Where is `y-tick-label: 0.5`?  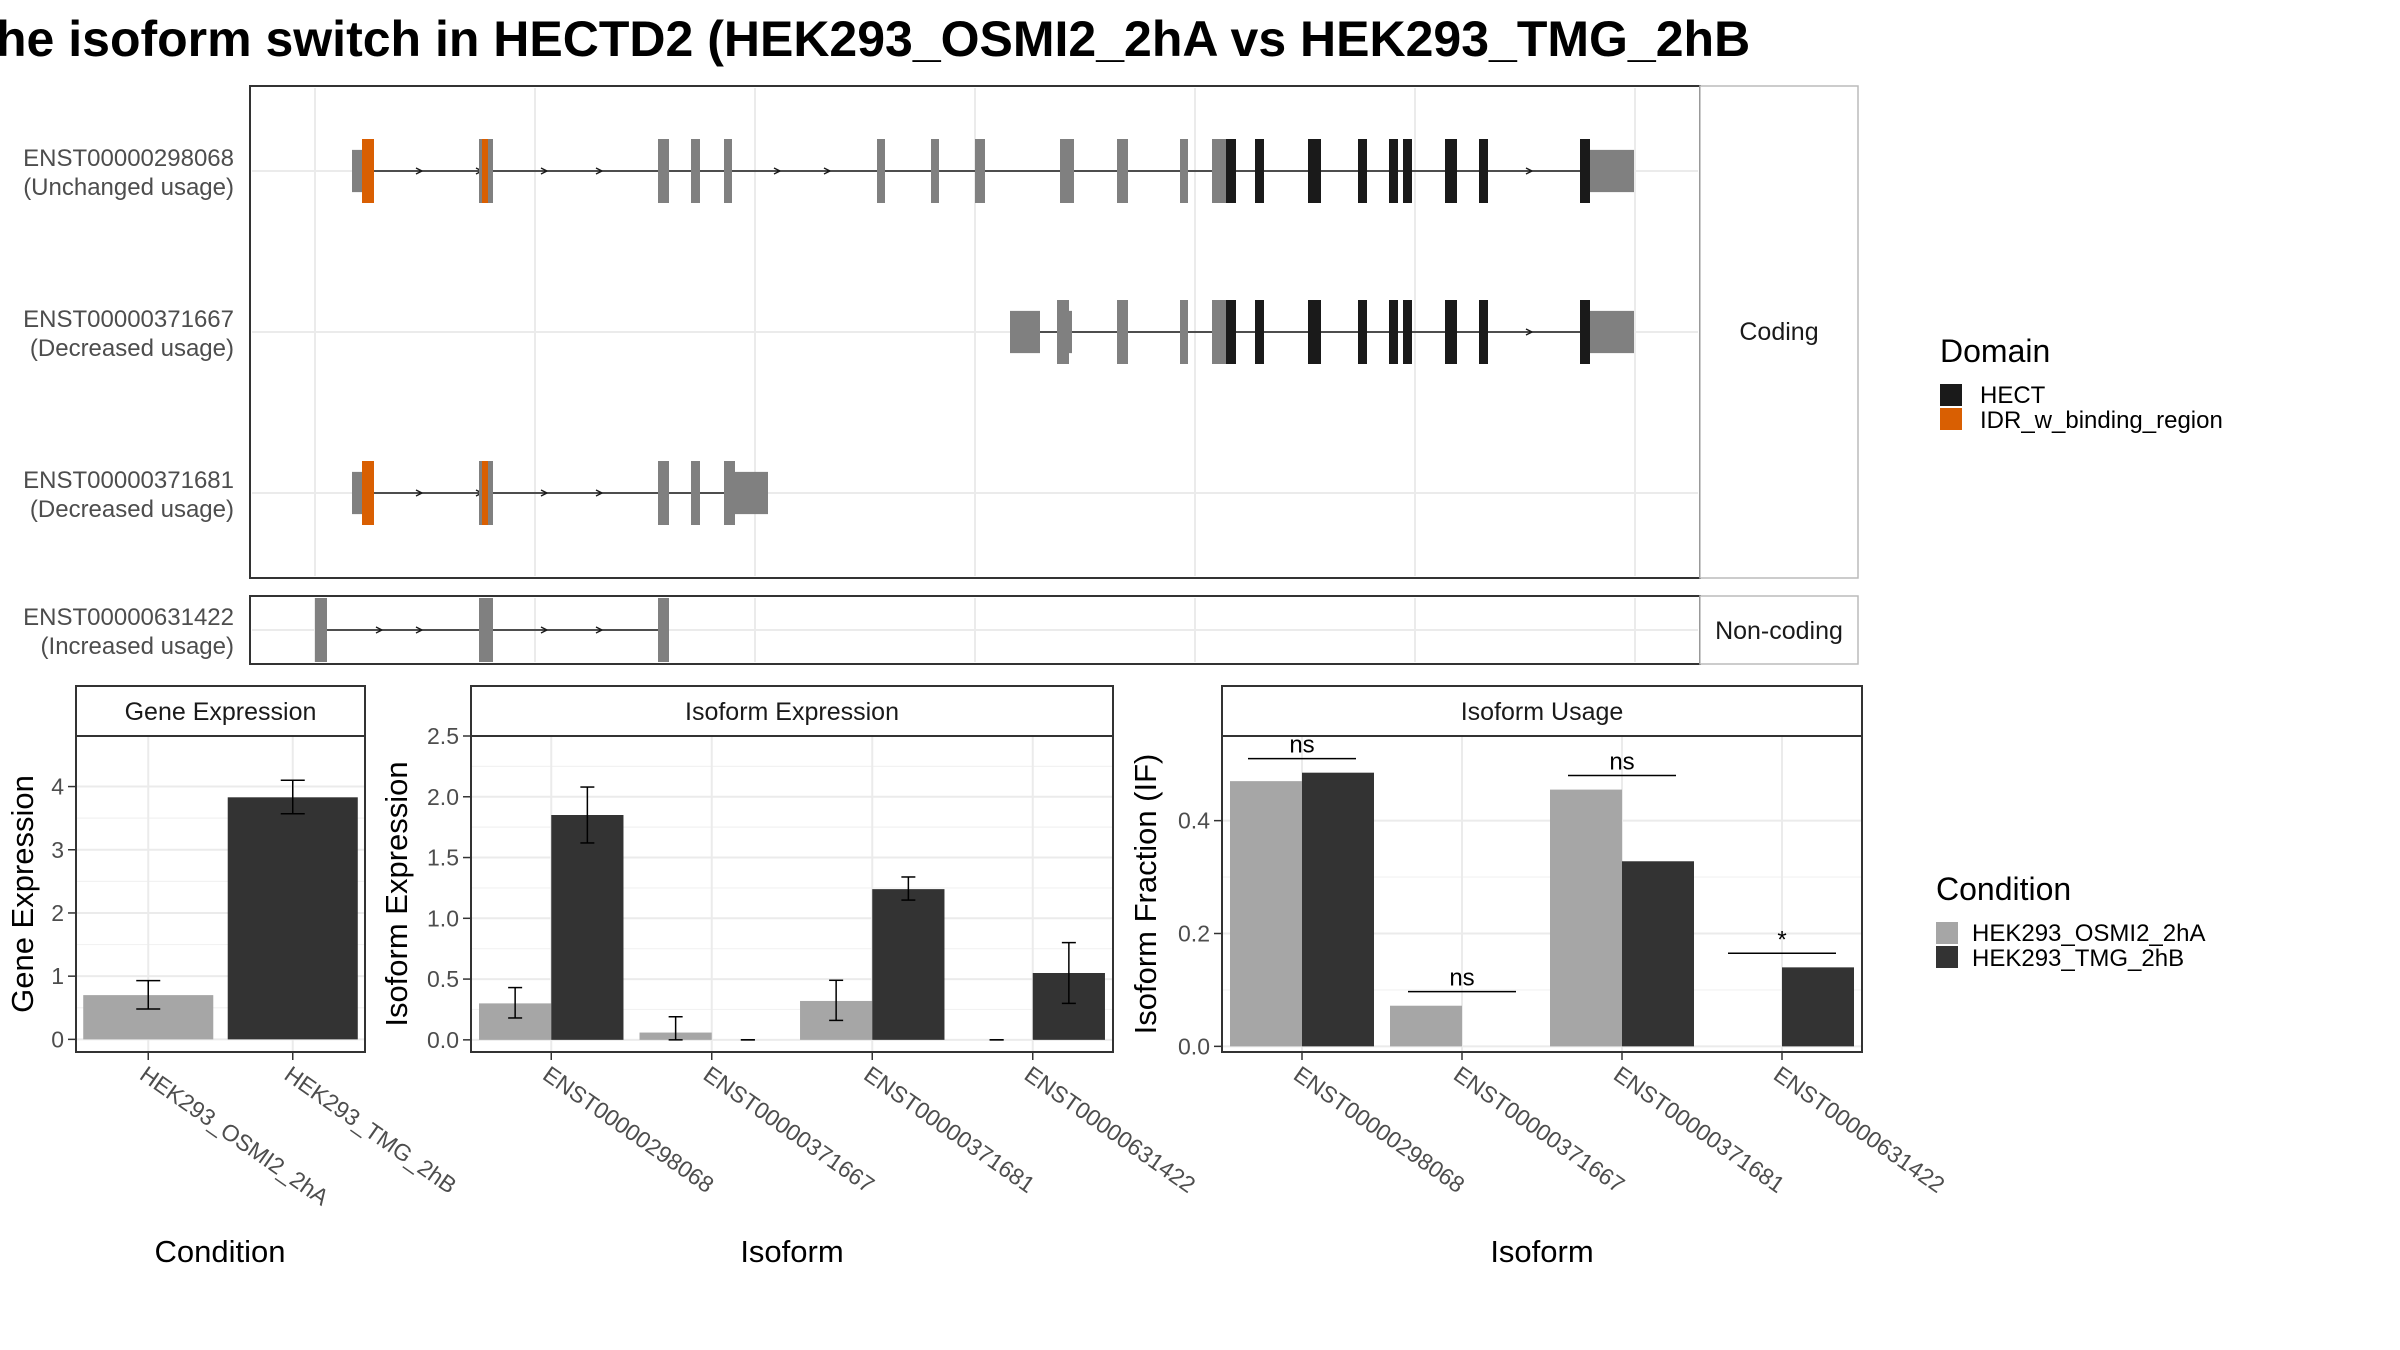 y-tick-label: 0.5 is located at coordinates (443, 979).